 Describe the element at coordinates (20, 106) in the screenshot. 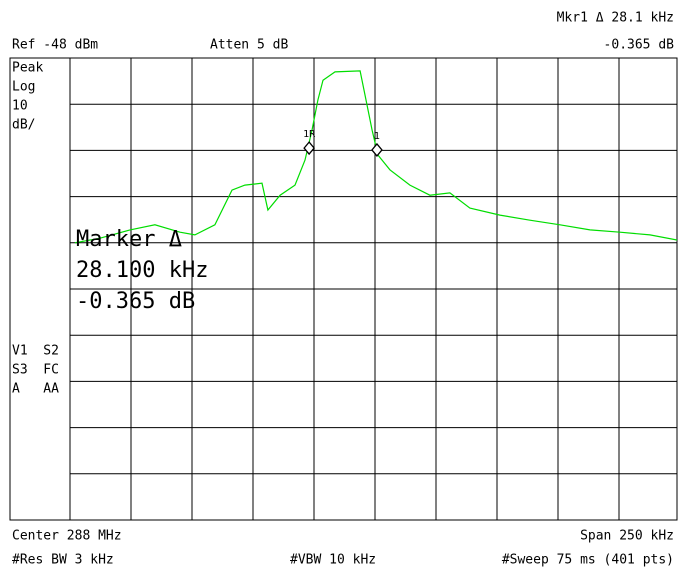

I see `side-label: 10` at that location.